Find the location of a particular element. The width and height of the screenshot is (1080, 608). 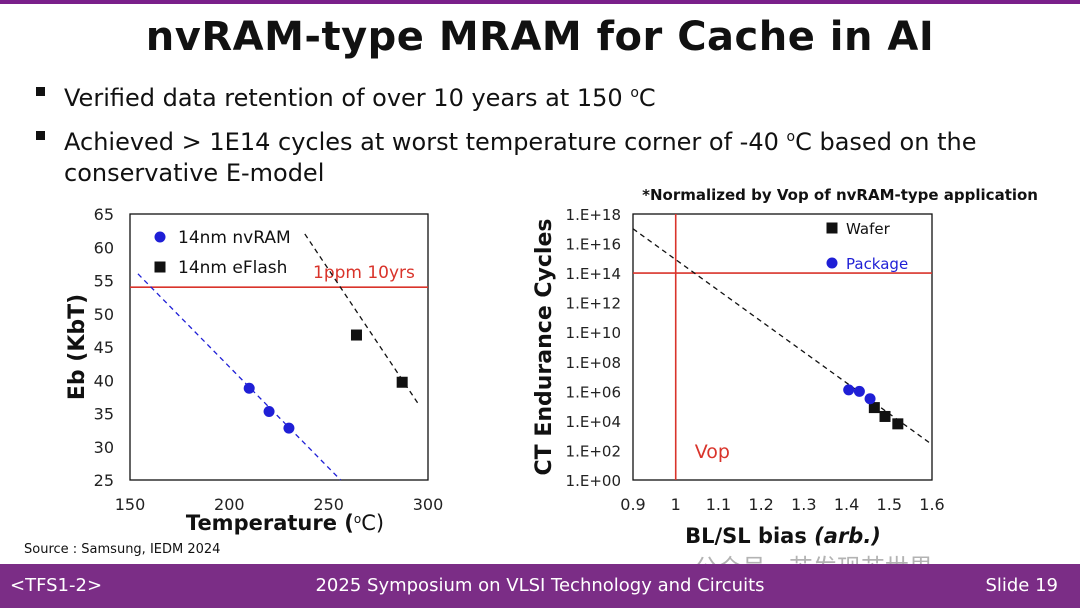

chart1-retention-label: 1ppm 10yrs is located at coordinates (364, 273).